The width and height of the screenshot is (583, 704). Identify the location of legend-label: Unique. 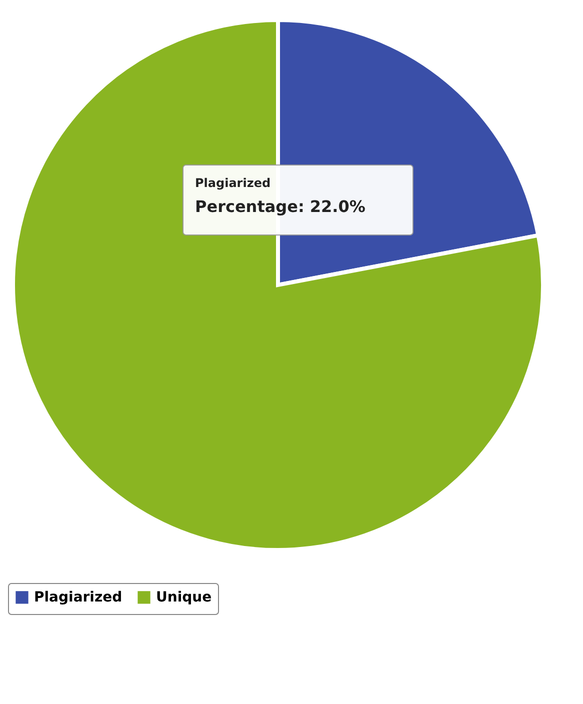
(184, 597).